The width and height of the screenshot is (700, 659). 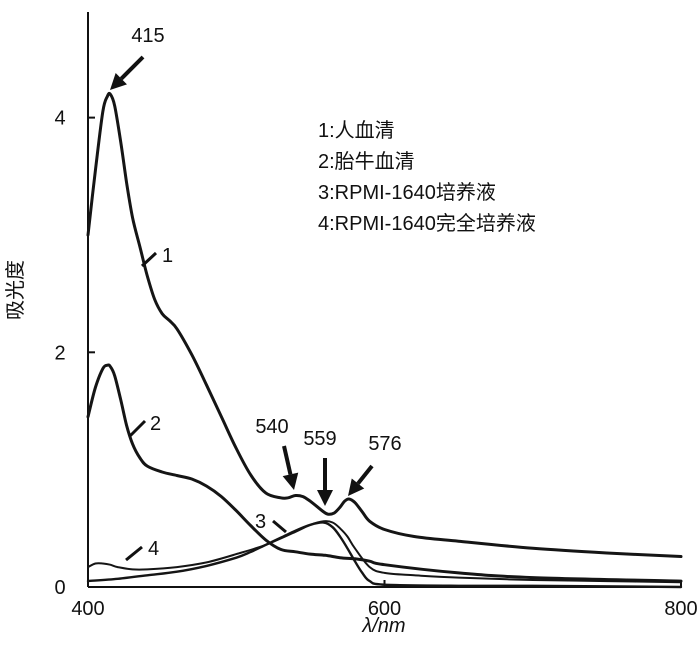 What do you see at coordinates (134, 553) in the screenshot?
I see `curve-4-leader` at bounding box center [134, 553].